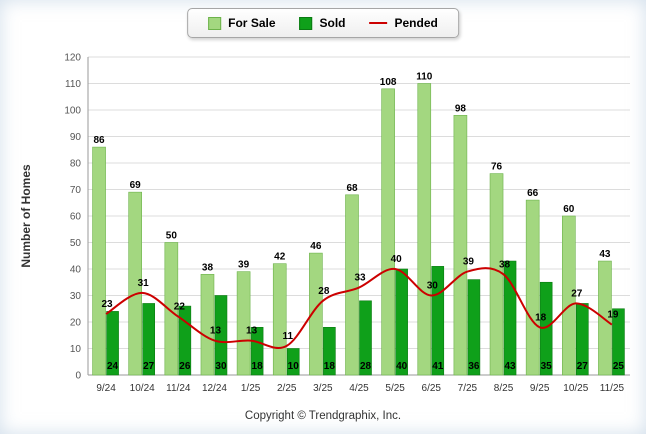 The image size is (646, 434). Describe the element at coordinates (433, 286) in the screenshot. I see `pended-value-label: 30` at that location.